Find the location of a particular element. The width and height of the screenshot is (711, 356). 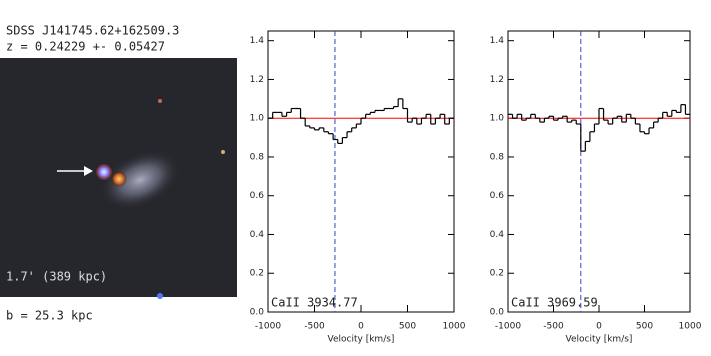

scale-label: 1.7' (389 kpc) is located at coordinates (56, 277).